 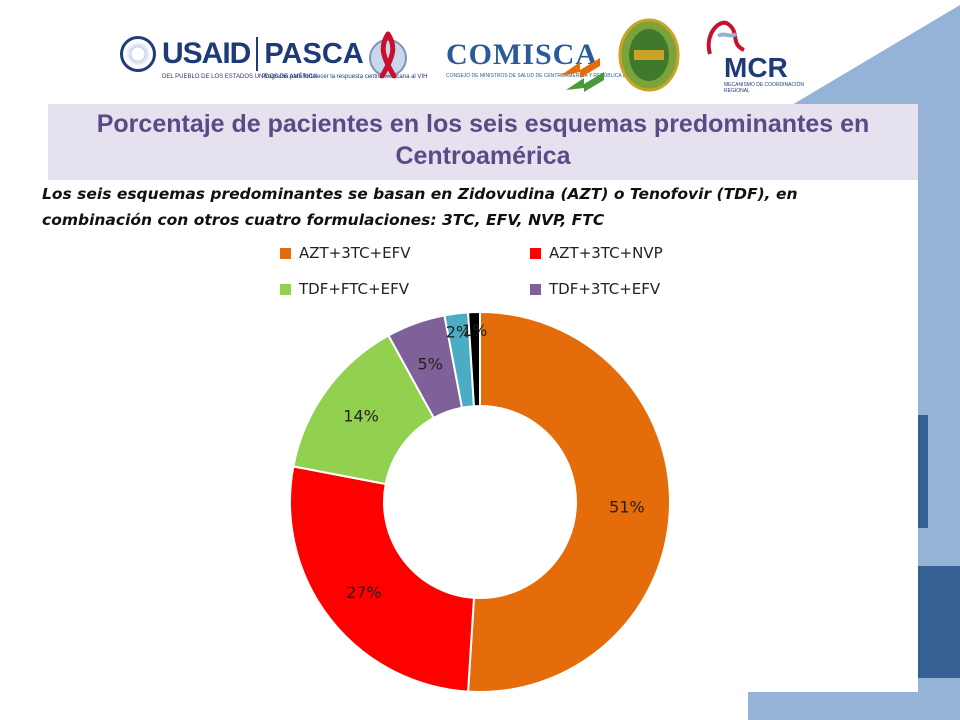 I want to click on dark-blue-block-lower, so click(x=939, y=622).